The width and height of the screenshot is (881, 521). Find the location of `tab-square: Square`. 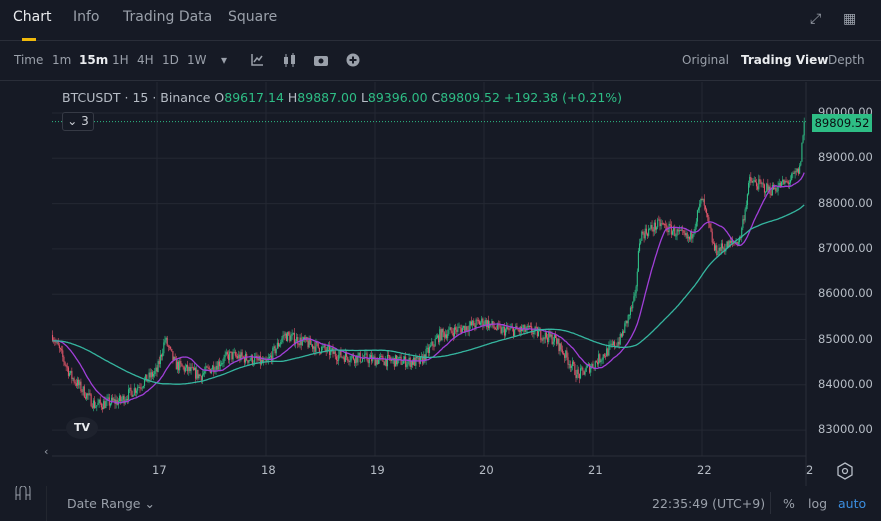

tab-square: Square is located at coordinates (253, 17).